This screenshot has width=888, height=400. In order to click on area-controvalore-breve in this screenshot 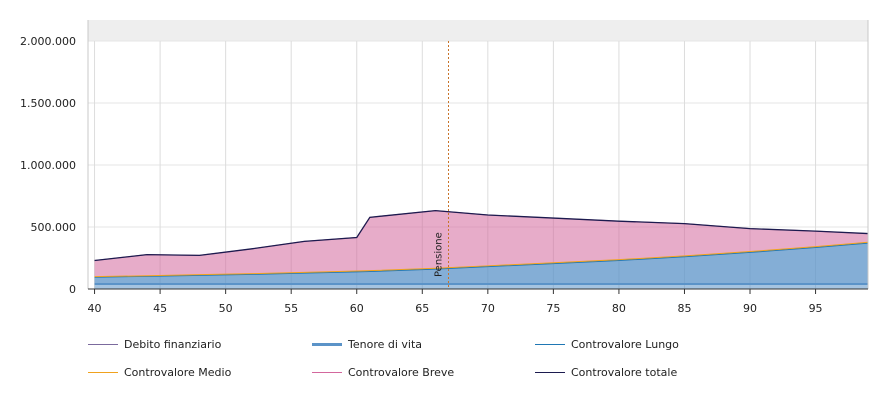, I will do `click(481, 243)`.